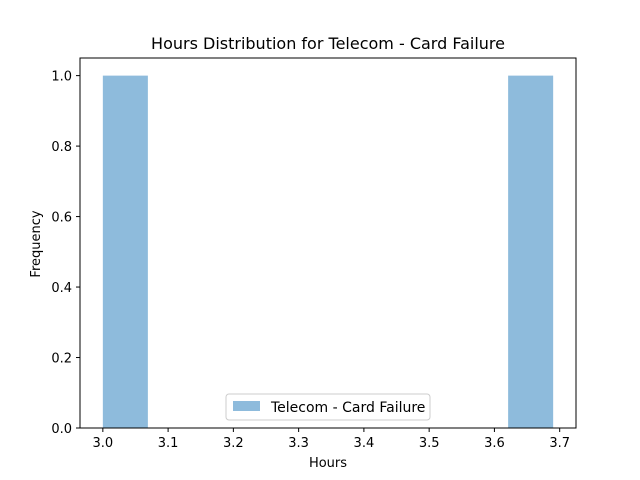  I want to click on y-axis: 0.0 0.2 0.4 0.6 0.8 1.0, so click(65, 253).